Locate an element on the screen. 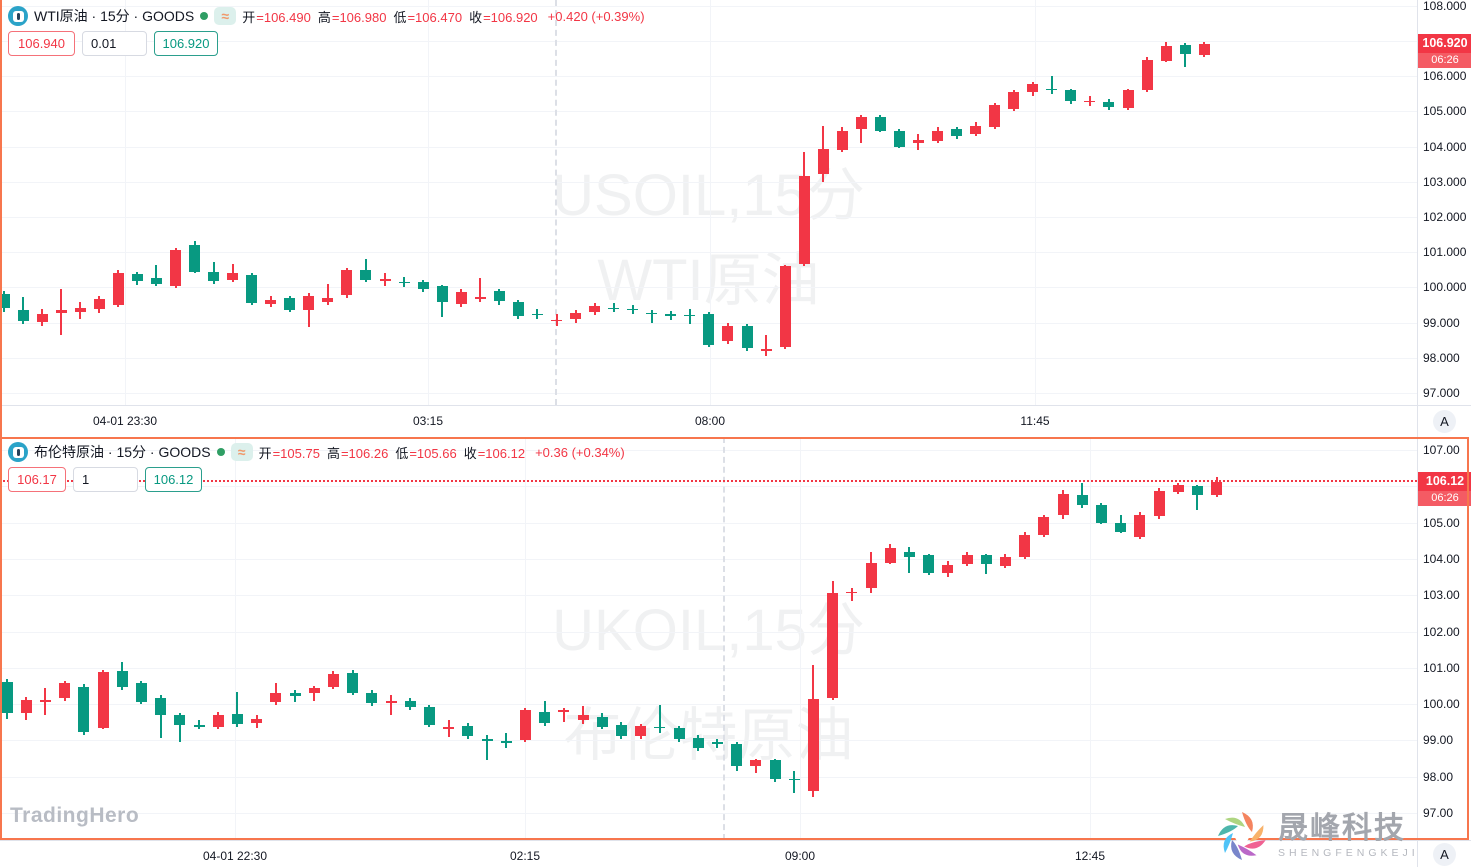 This screenshot has height=867, width=1471. symbol-logo-icon-wti is located at coordinates (18, 16).